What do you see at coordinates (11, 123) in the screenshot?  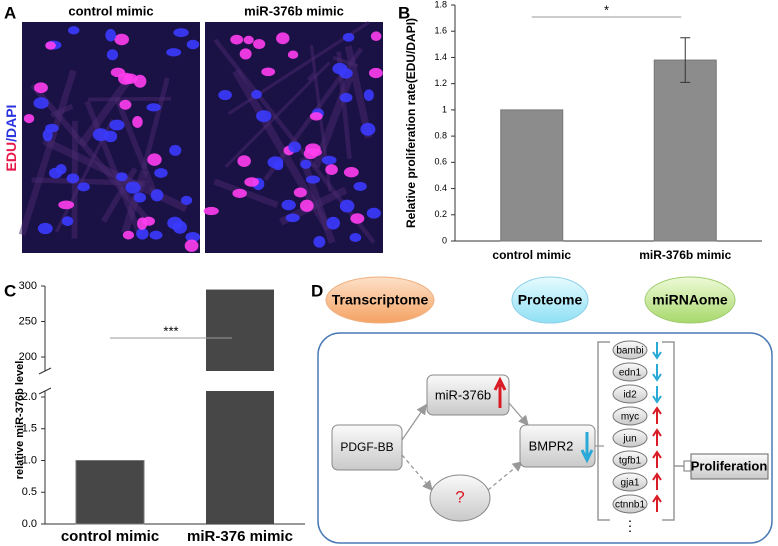 I see `ylabel-part: /DAPI` at bounding box center [11, 123].